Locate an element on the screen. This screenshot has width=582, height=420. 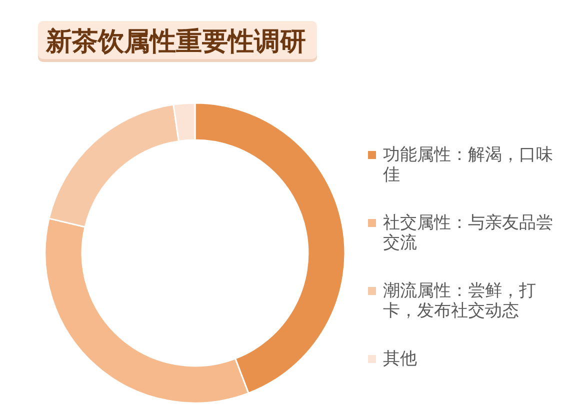
legend-label: 功能属性：解渴，口味佳 is located at coordinates (468, 165).